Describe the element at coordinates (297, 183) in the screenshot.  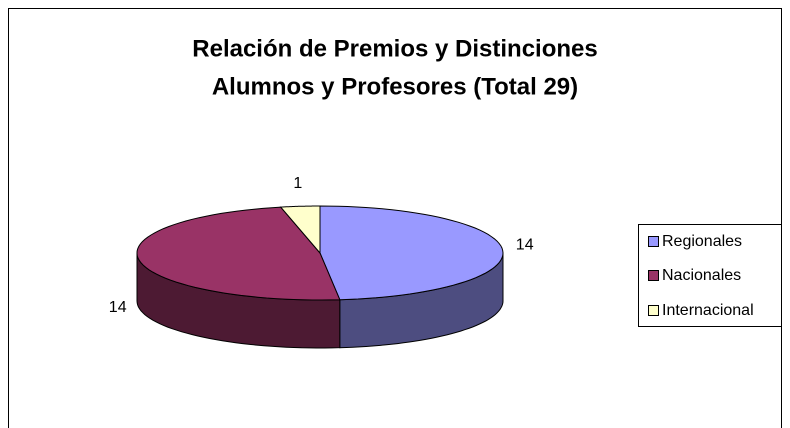
I see `data-label: 1` at that location.